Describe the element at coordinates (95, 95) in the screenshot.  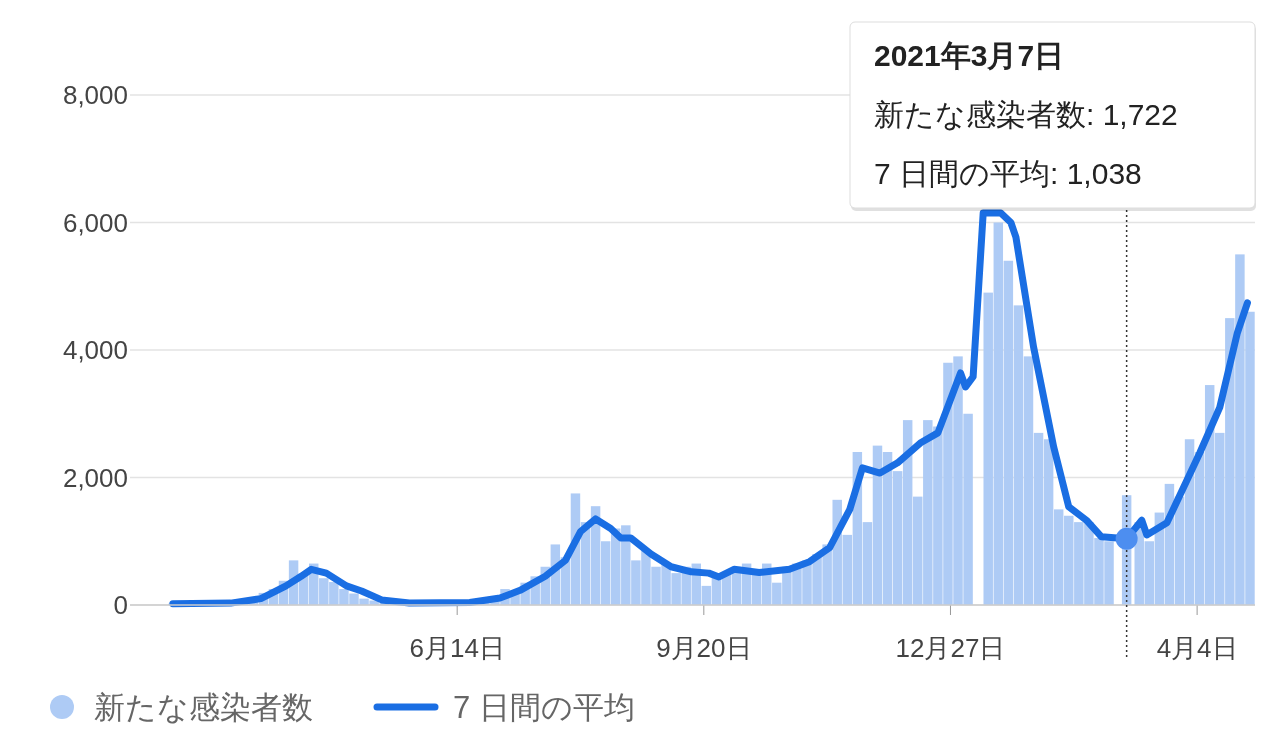
I see `y-tick-label: 8,000` at that location.